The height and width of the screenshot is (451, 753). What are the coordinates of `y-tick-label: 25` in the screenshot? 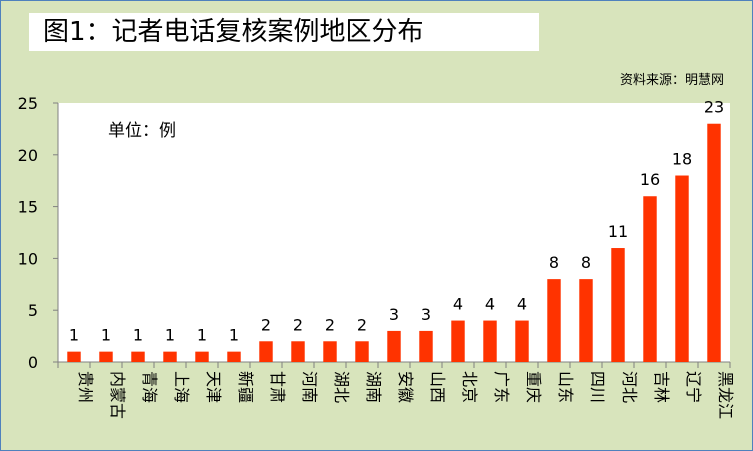 It's located at (28, 103).